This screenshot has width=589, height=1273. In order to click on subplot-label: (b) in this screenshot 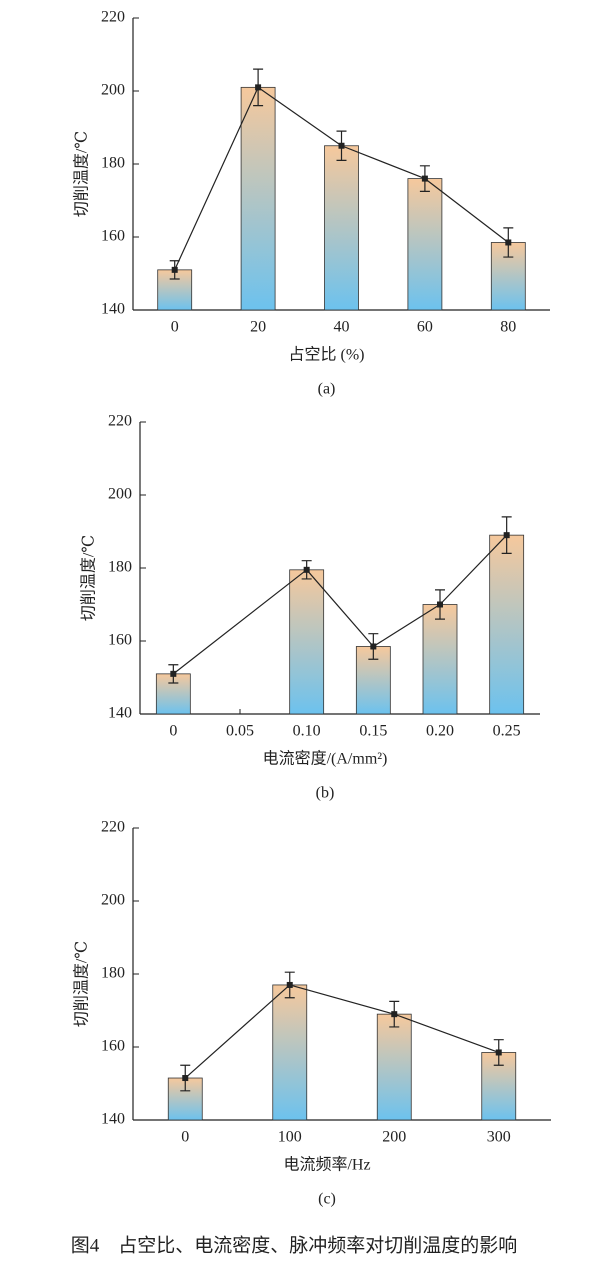, I will do `click(325, 793)`.